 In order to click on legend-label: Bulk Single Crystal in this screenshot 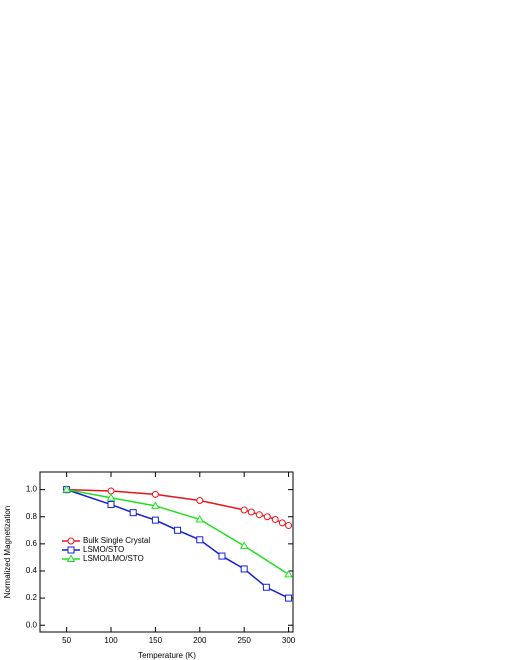, I will do `click(116, 540)`.